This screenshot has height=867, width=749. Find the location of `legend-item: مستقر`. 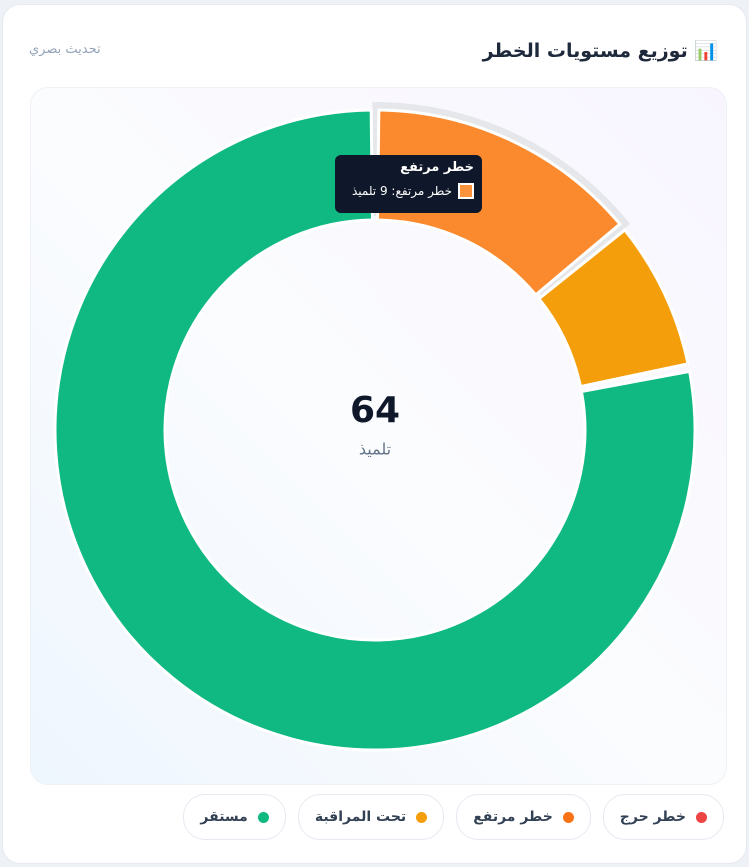

legend-item: مستقر is located at coordinates (234, 817).